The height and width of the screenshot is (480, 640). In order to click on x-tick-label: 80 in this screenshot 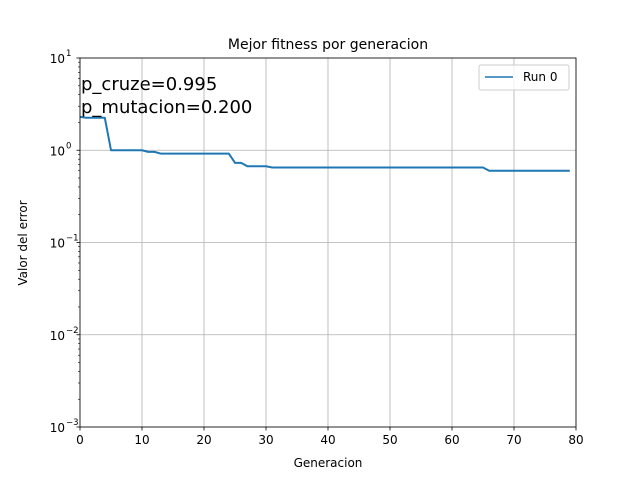, I will do `click(575, 440)`.